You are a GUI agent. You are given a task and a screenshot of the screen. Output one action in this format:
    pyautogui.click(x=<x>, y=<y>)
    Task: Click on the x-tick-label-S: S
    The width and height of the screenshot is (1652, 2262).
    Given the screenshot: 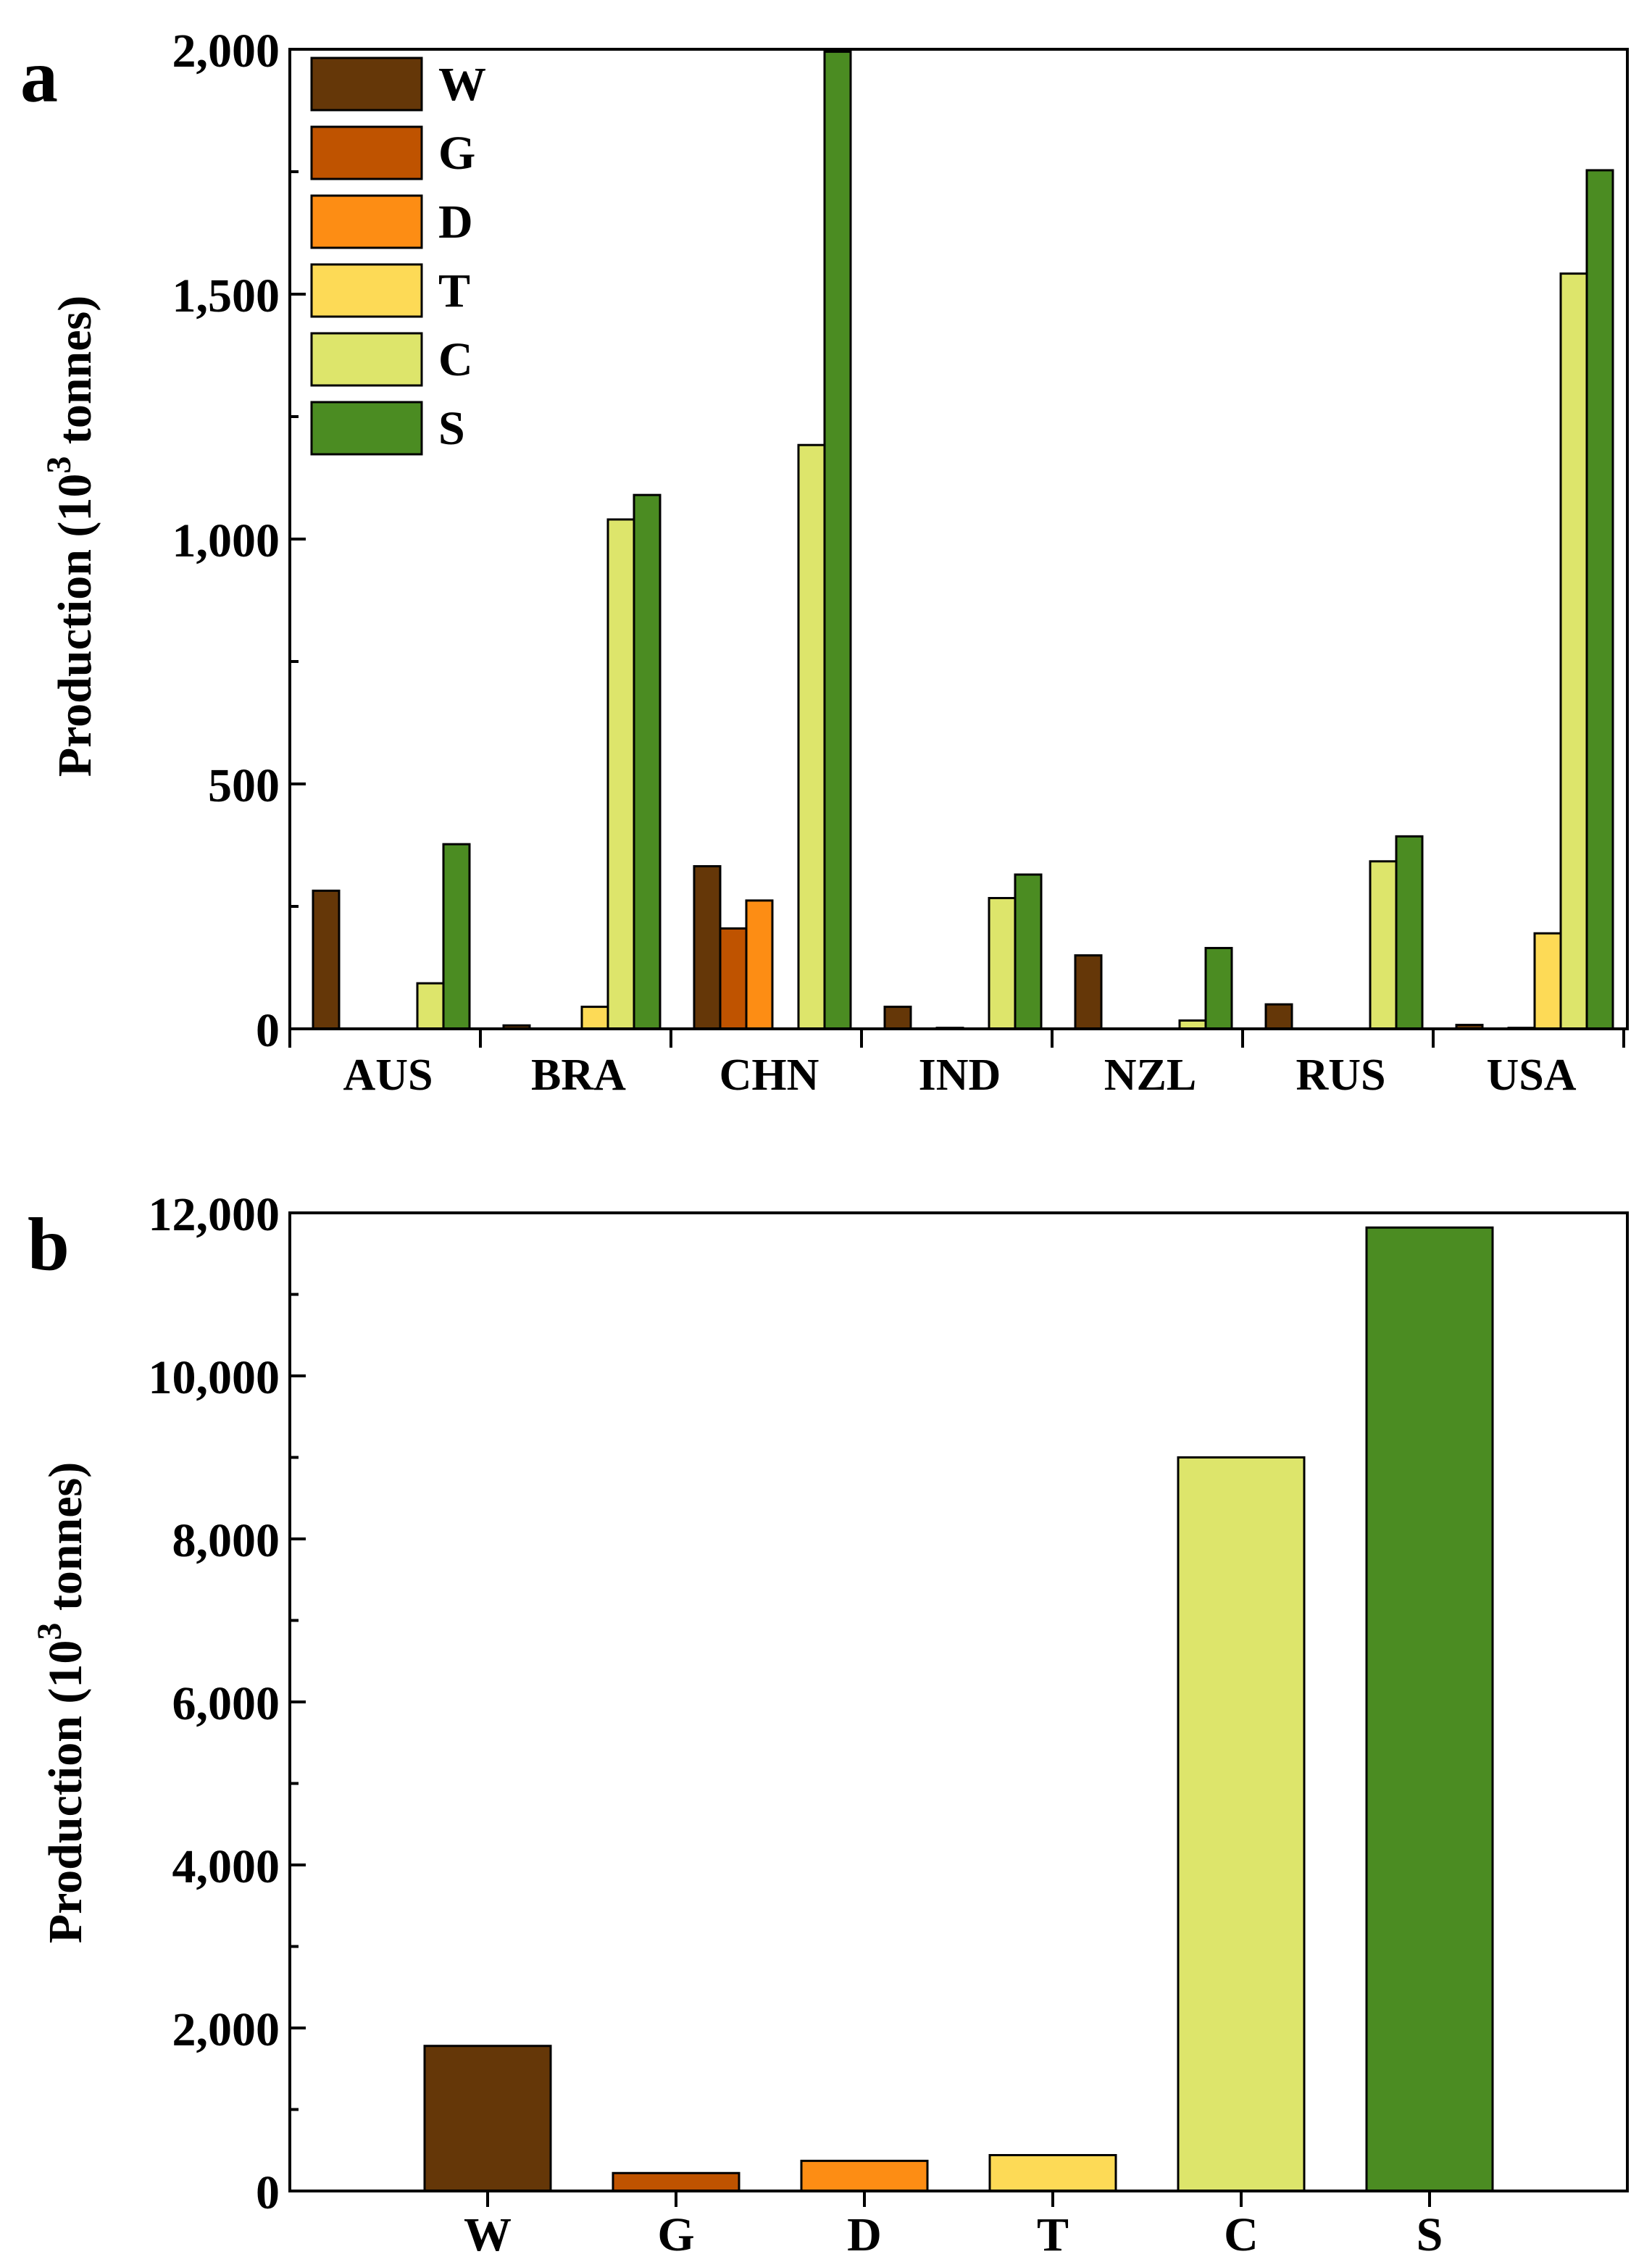 What is the action you would take?
    pyautogui.click(x=1430, y=2234)
    